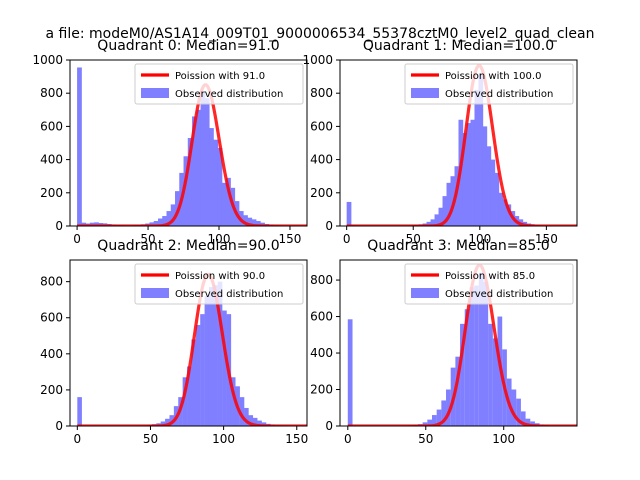  I want to click on legend: Poission with 85.0 Observed distribution, so click(489, 284).